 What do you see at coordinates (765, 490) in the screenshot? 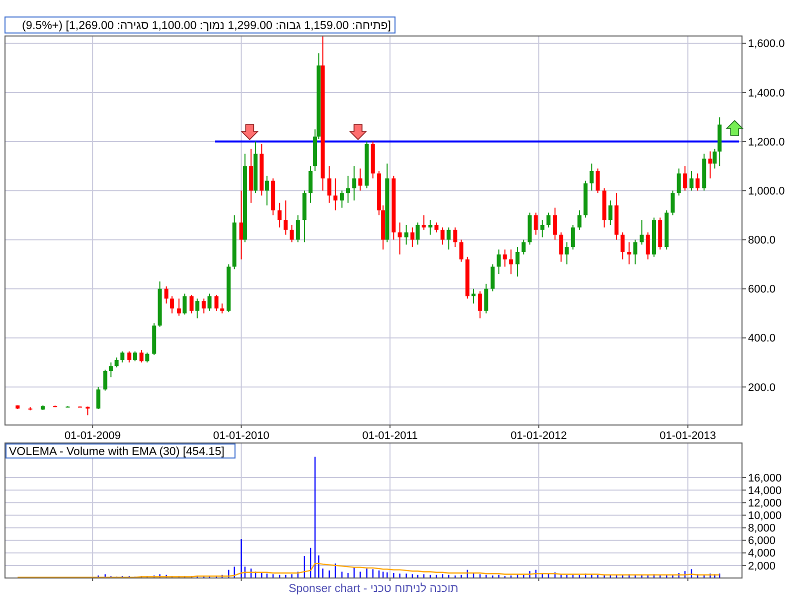
I see `y-tick-label: 14,000` at bounding box center [765, 490].